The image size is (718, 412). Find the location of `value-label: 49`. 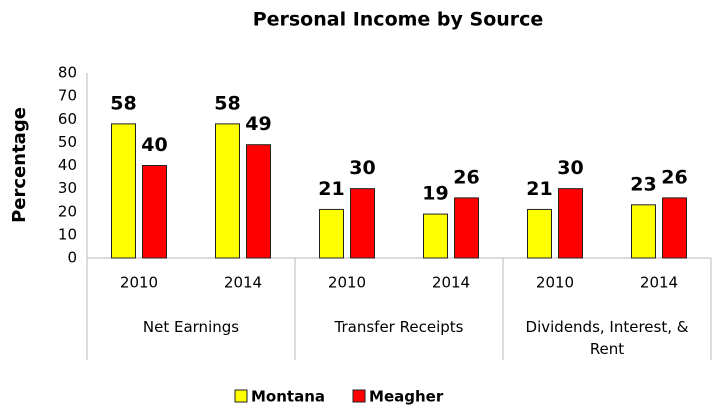

value-label: 49 is located at coordinates (258, 124).